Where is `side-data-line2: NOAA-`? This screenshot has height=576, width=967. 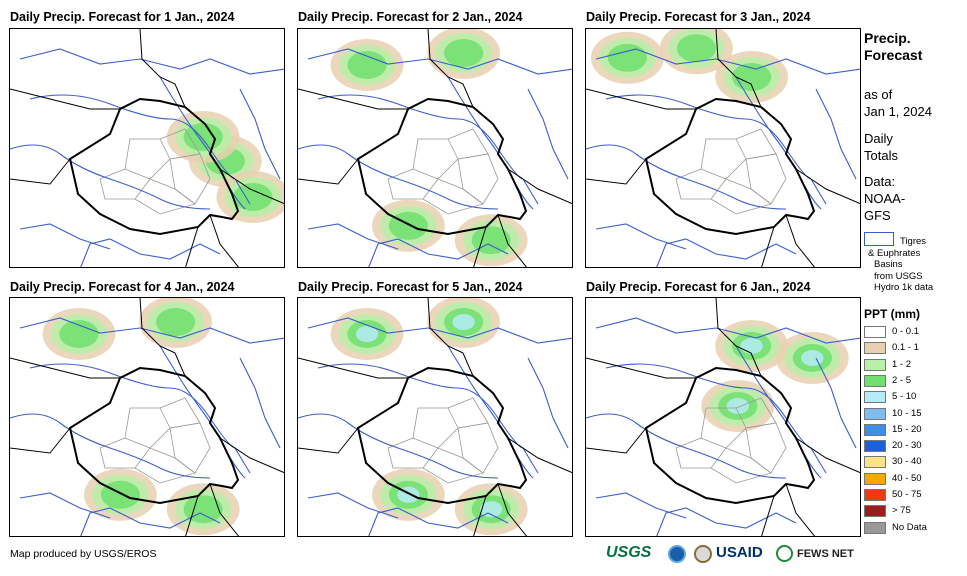 side-data-line2: NOAA- is located at coordinates (885, 198).